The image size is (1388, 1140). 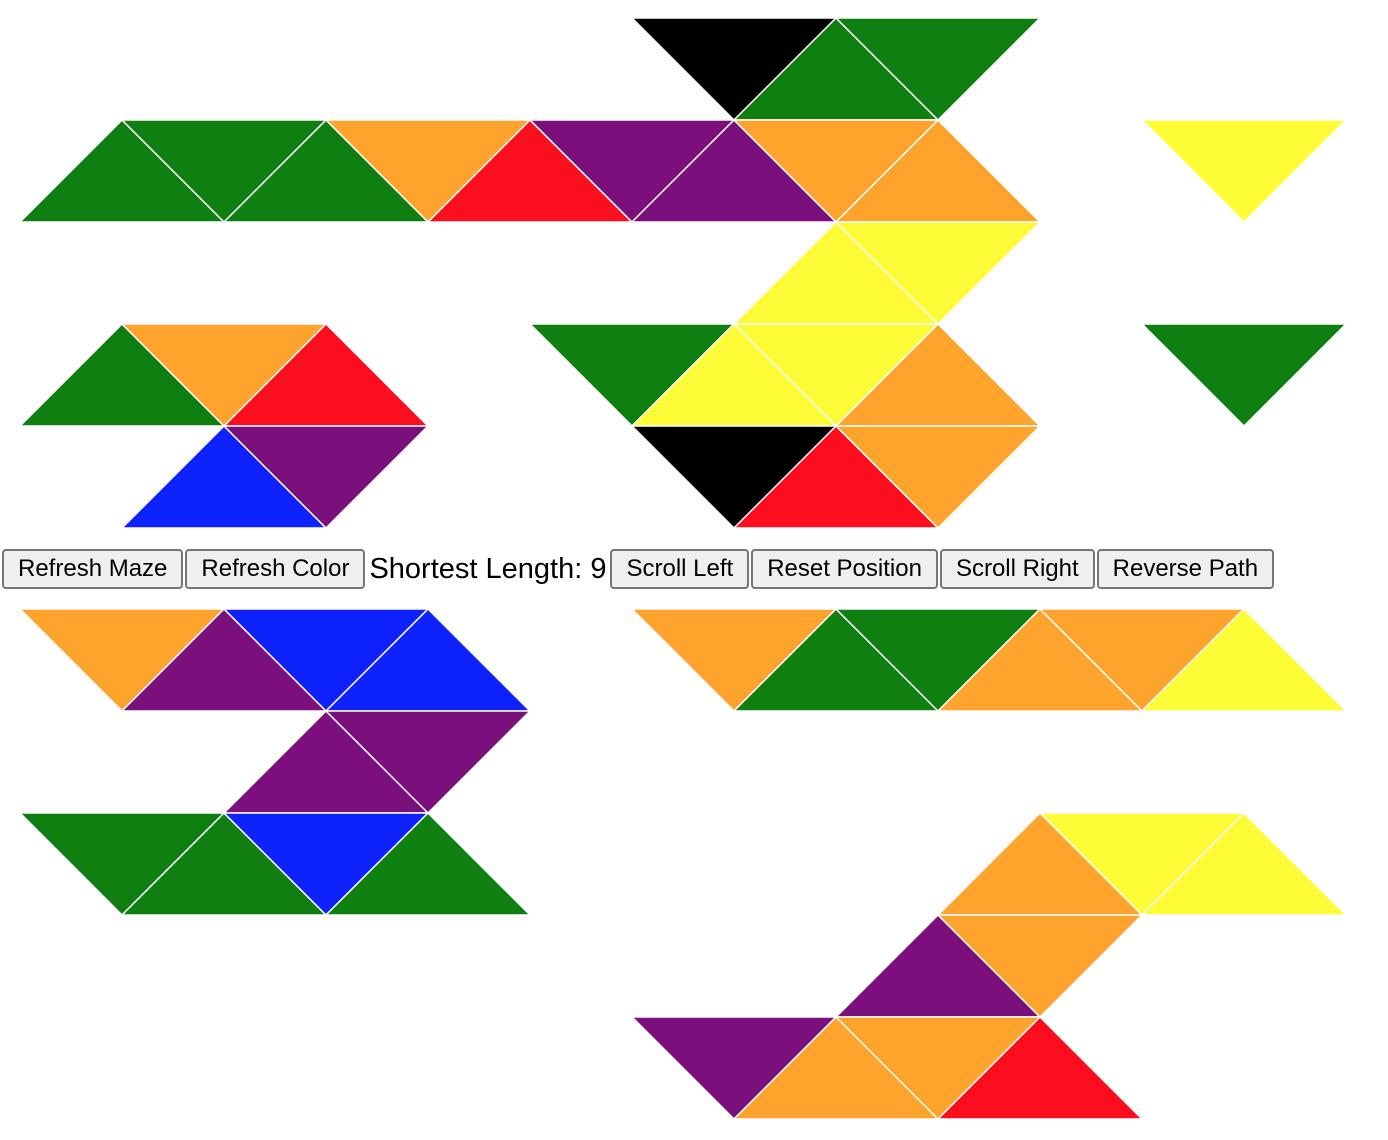 I want to click on scroll-right-button: Scroll Right, so click(x=1017, y=569).